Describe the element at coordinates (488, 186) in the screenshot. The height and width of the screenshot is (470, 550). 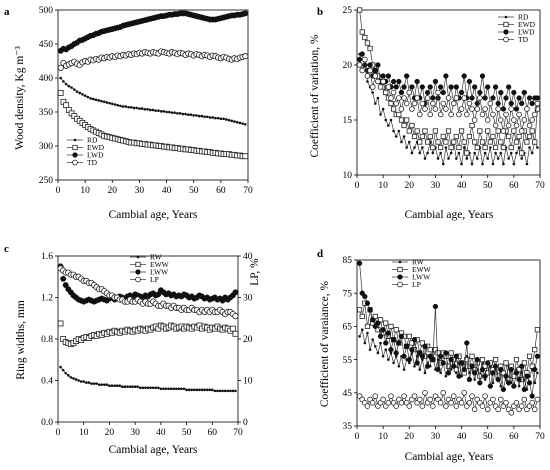
I see `panel-b-xtick-label: 50` at that location.